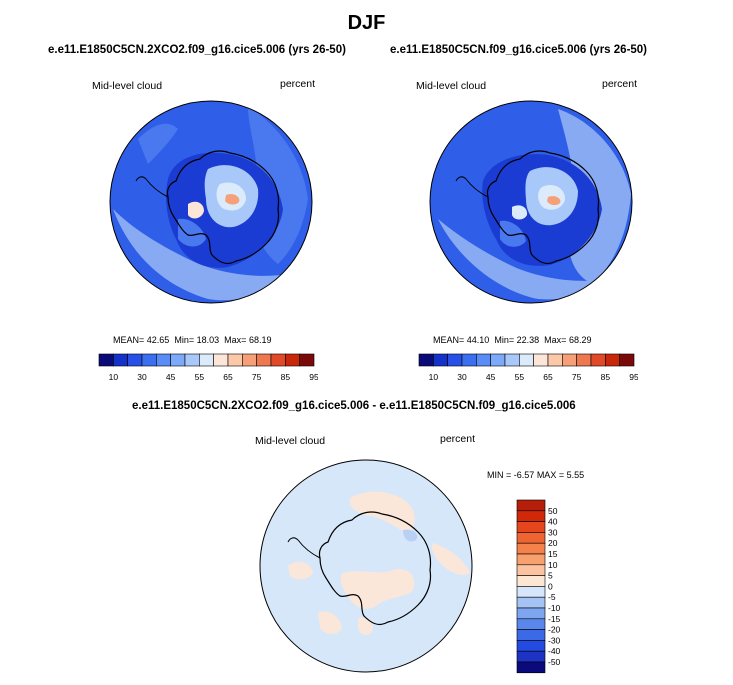 This screenshot has width=733, height=685. What do you see at coordinates (550, 576) in the screenshot?
I see `colorbar-tick-label: 5` at bounding box center [550, 576].